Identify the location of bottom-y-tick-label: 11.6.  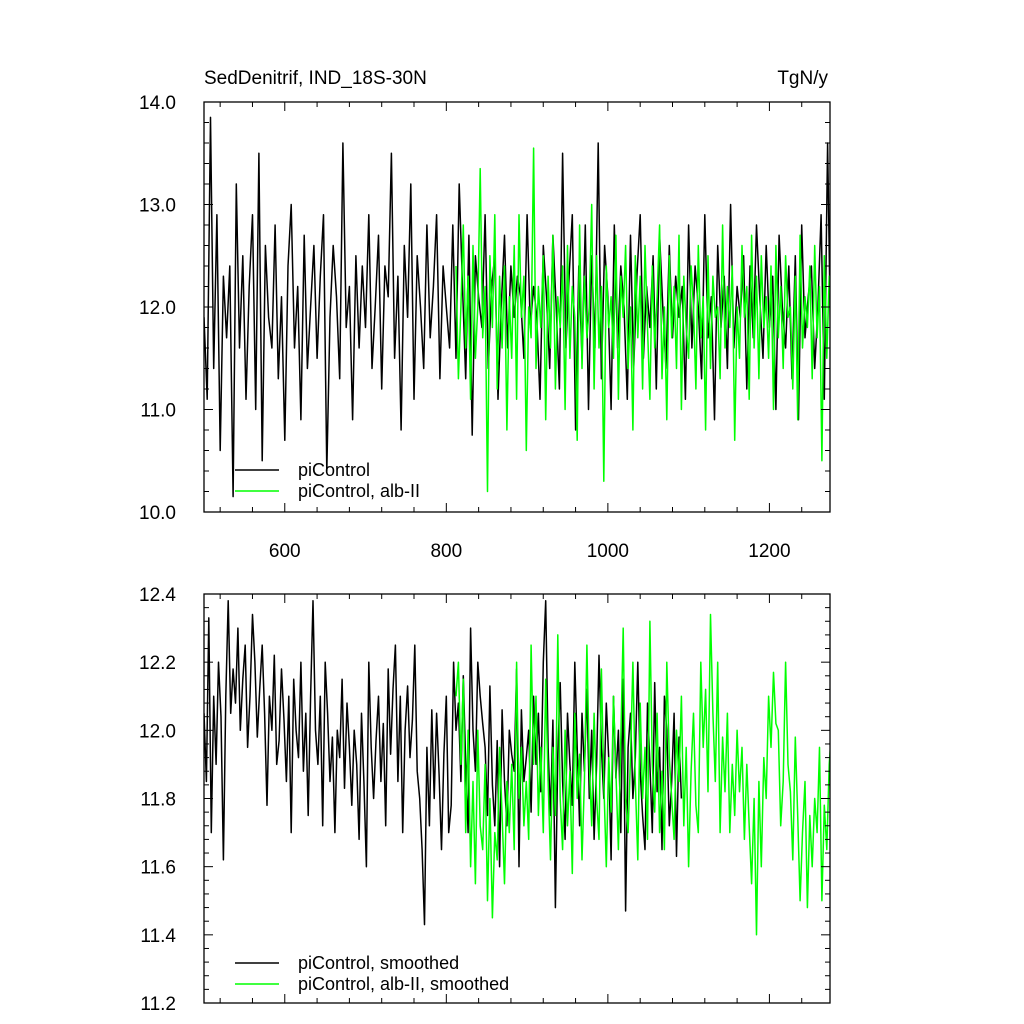
(158, 868).